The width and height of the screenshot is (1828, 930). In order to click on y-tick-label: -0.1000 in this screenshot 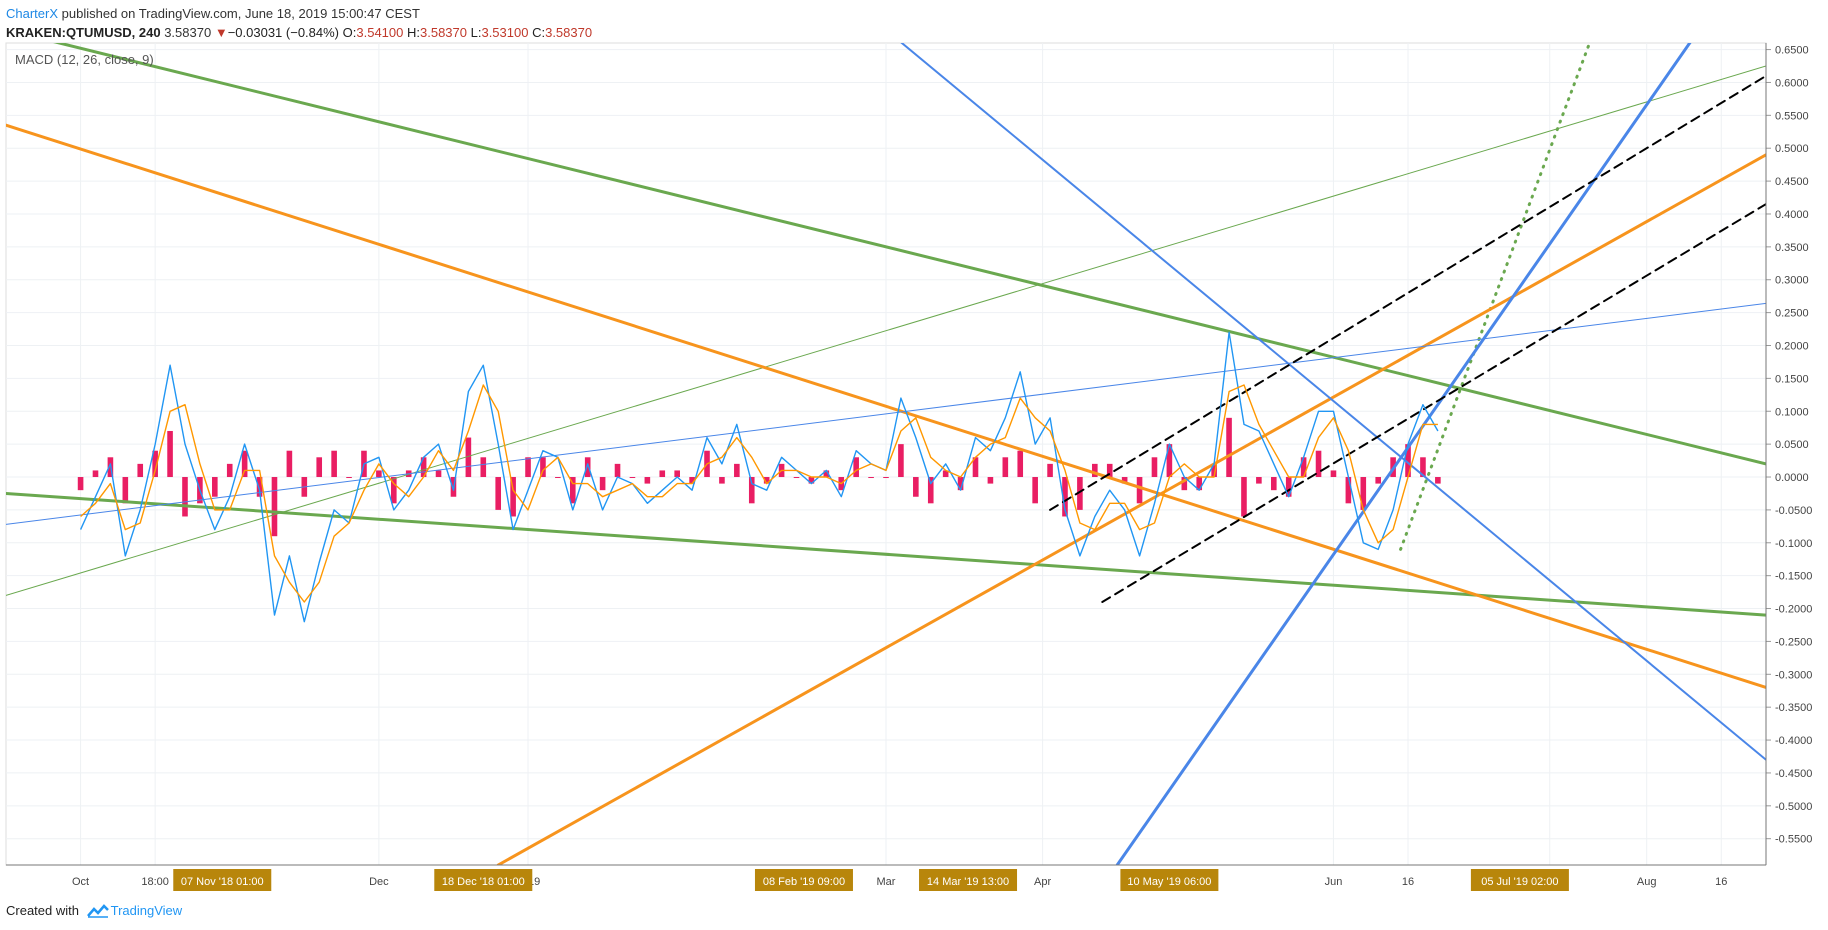, I will do `click(1793, 544)`.